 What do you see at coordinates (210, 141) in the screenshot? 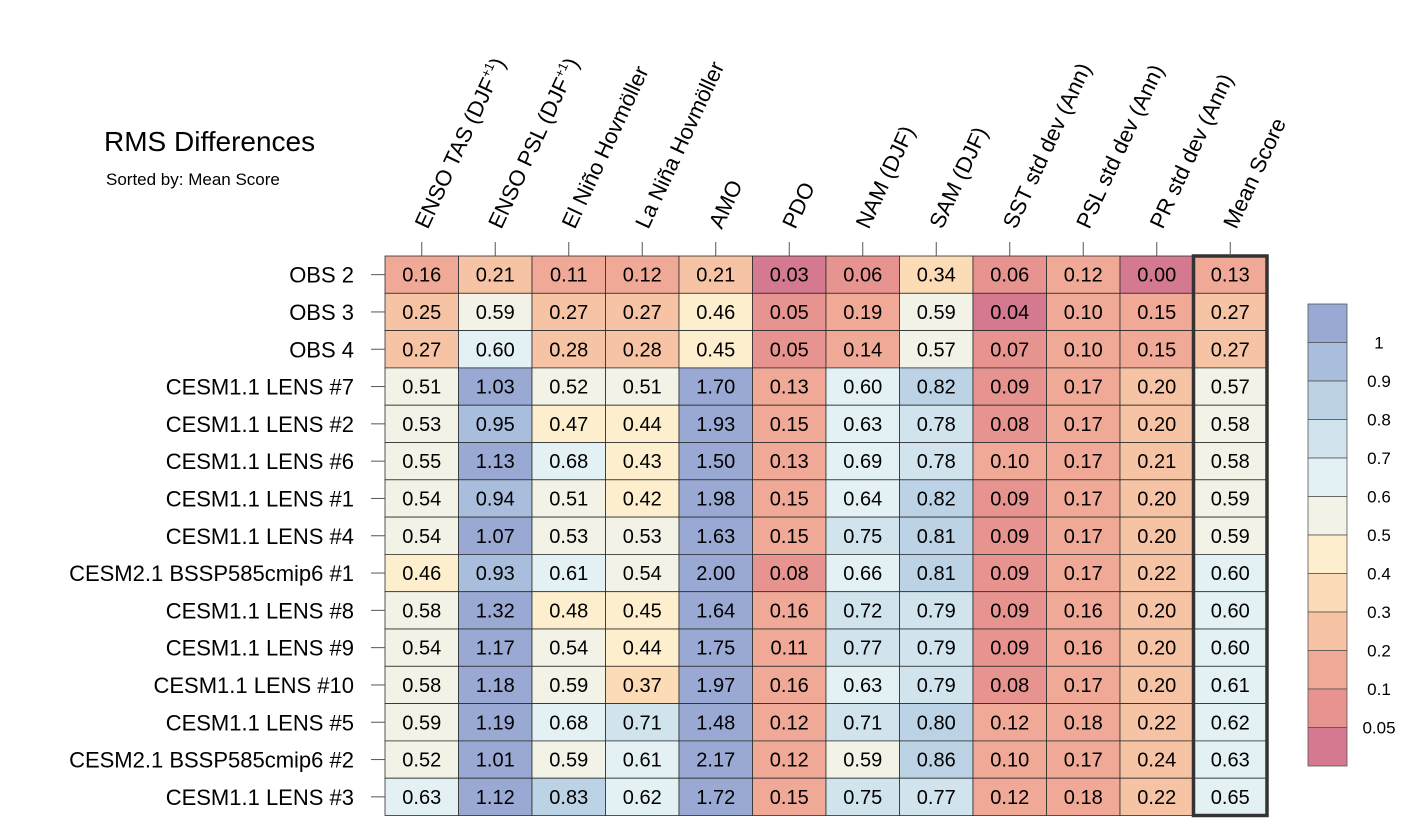
I see `chart-title: RMS Differences` at bounding box center [210, 141].